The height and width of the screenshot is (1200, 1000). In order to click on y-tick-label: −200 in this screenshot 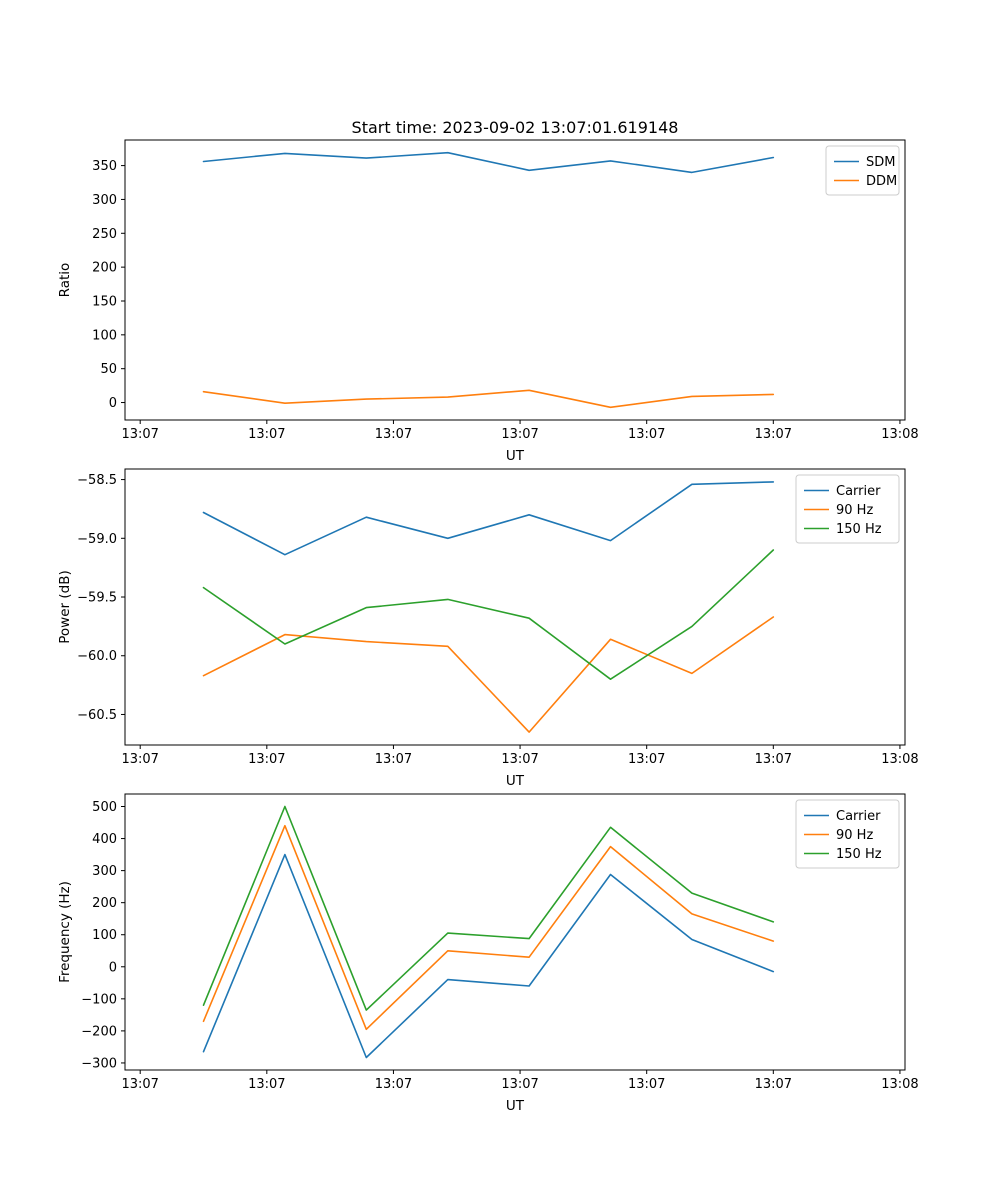, I will do `click(99, 1031)`.